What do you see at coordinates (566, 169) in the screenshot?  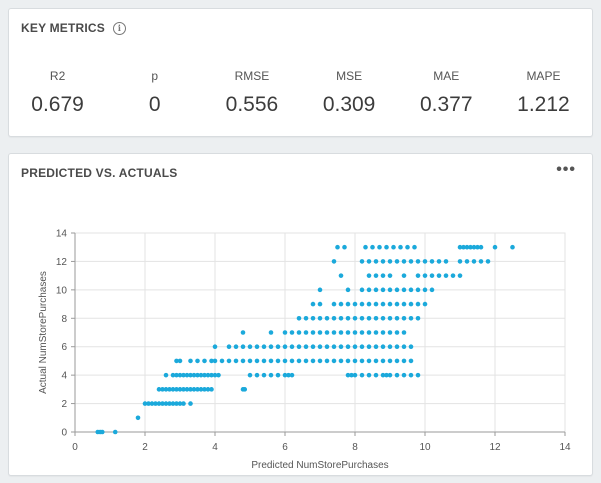 I see `more-options-icon: •••` at bounding box center [566, 169].